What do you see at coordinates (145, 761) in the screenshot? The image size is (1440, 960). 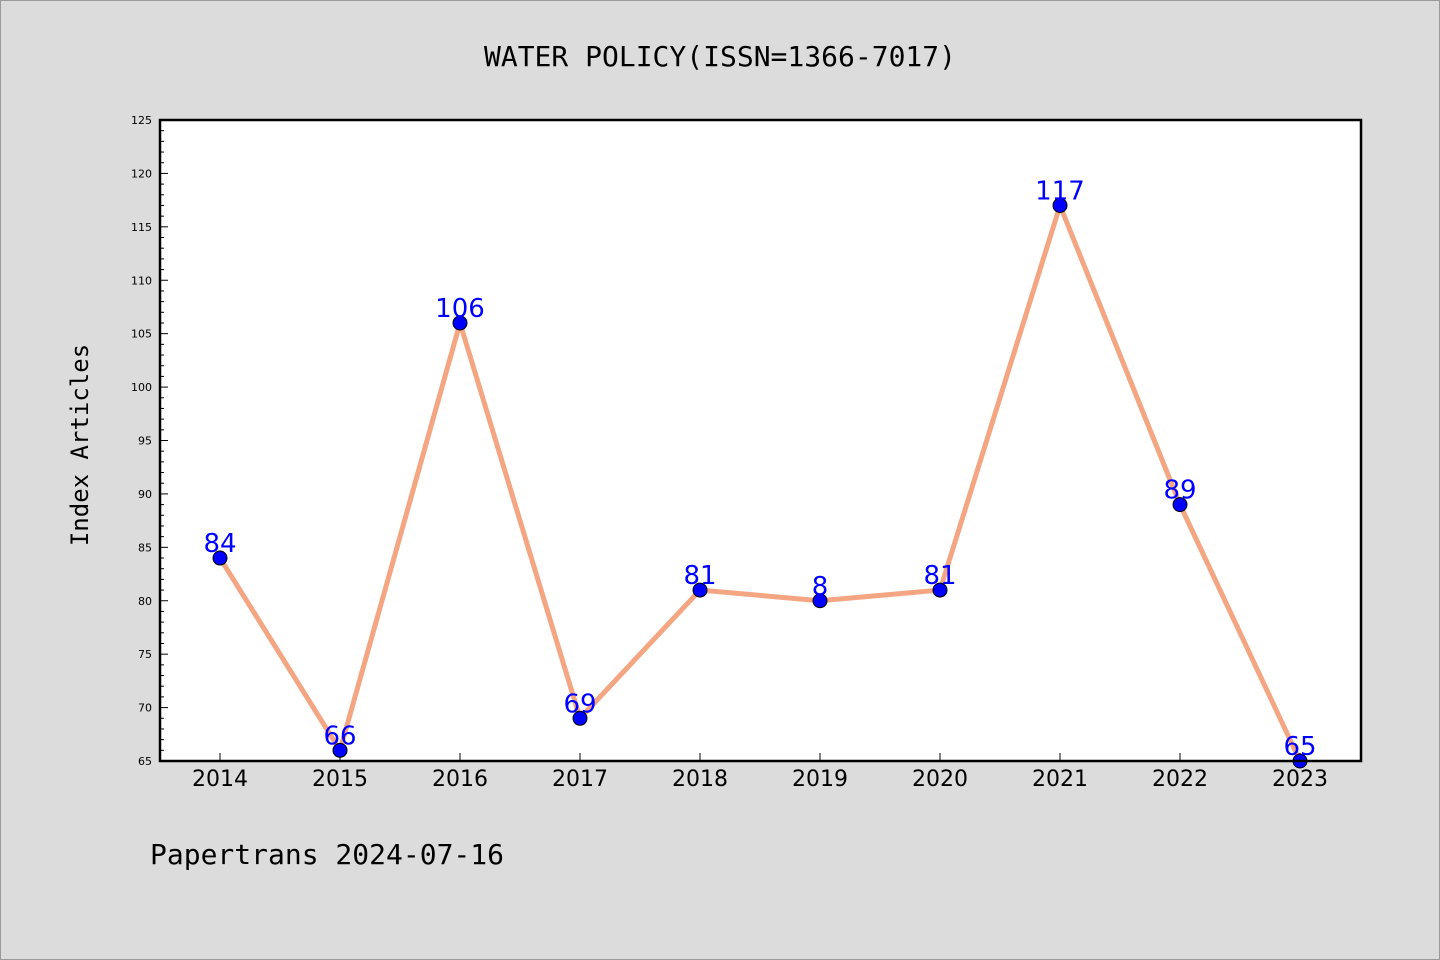 I see `y-tick-label: 65` at bounding box center [145, 761].